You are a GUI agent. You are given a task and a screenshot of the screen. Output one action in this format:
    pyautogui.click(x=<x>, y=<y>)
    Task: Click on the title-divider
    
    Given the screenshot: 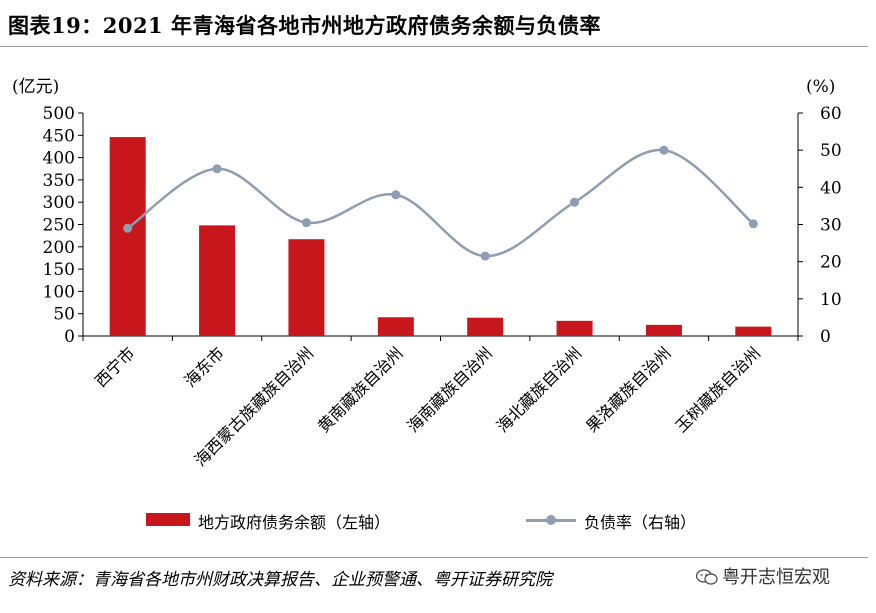 What is the action you would take?
    pyautogui.click(x=434, y=46)
    